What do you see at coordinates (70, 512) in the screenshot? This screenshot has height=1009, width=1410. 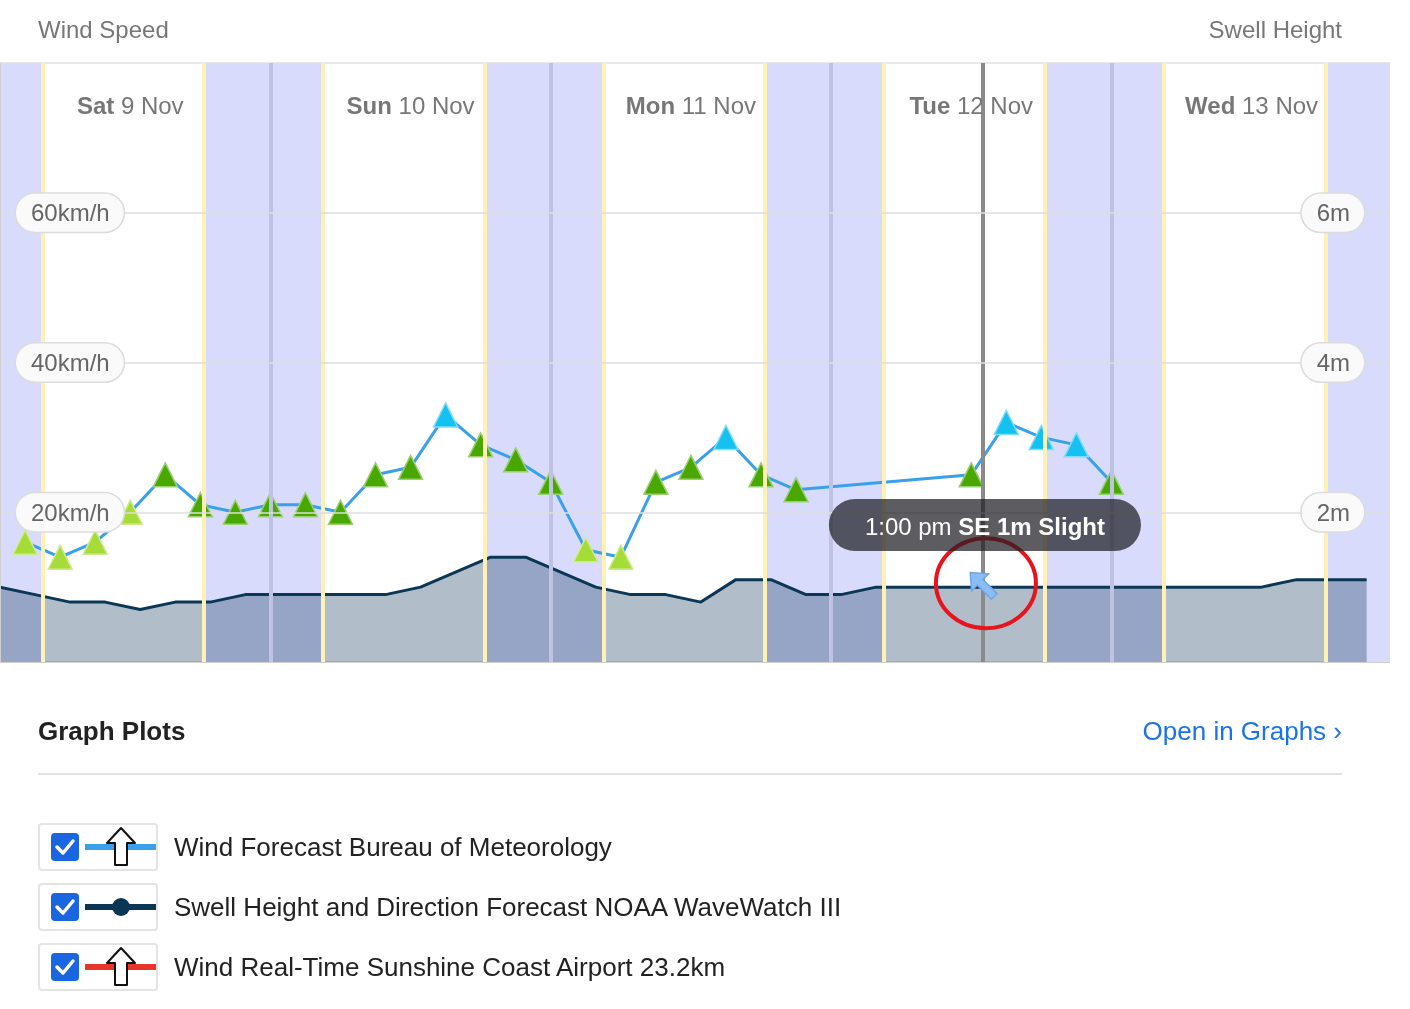 I see `y-tick-label: 20km/h` at bounding box center [70, 512].